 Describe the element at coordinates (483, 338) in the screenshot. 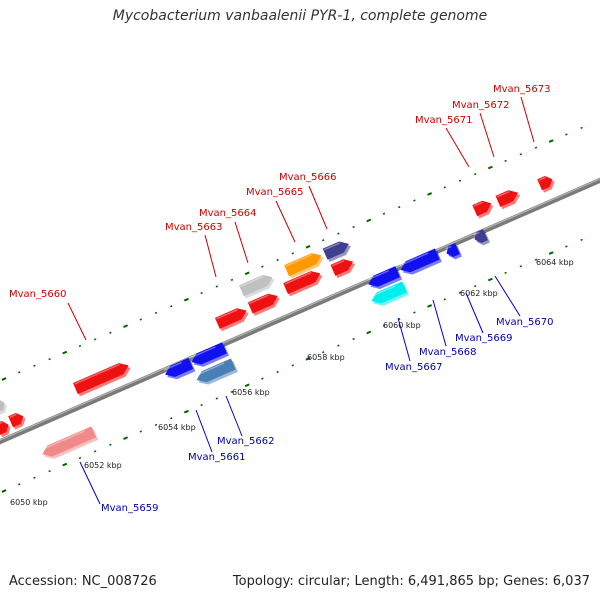

I see `gene-label: Mvan_5669` at that location.